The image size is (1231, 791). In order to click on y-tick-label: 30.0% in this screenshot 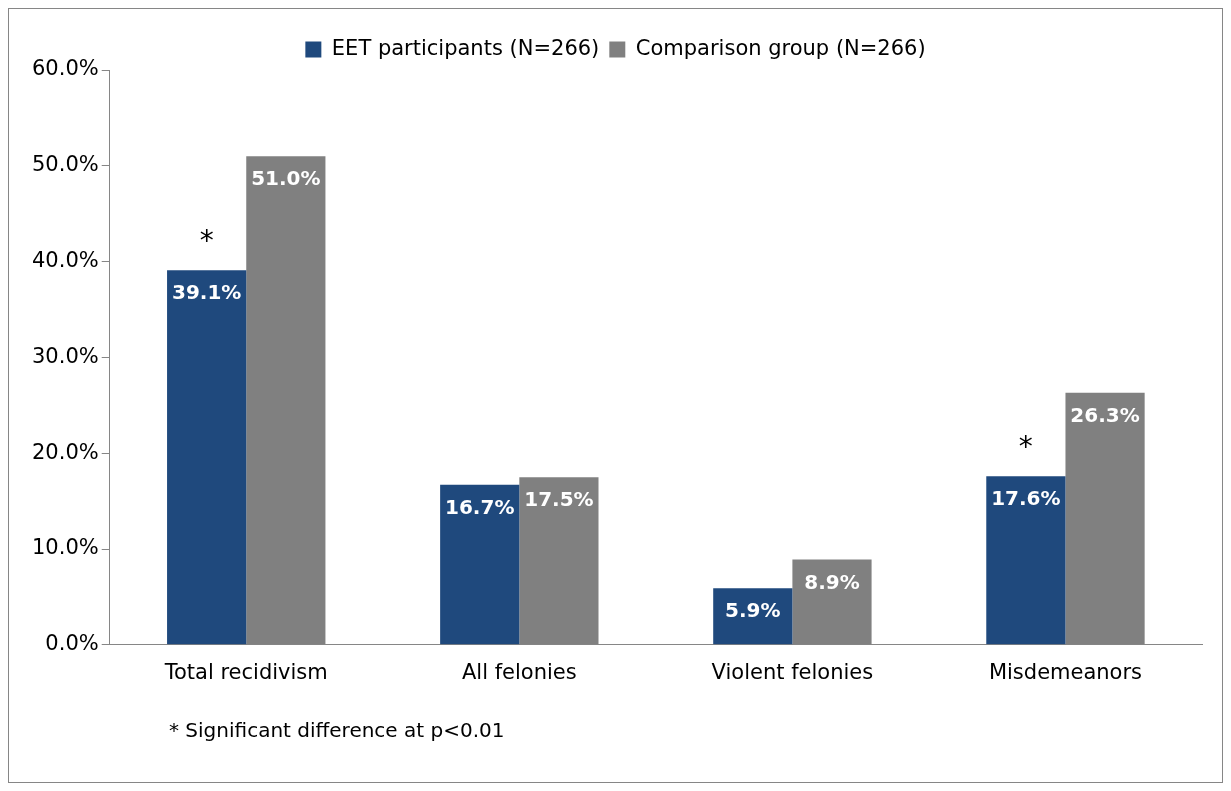, I will do `click(65, 355)`.